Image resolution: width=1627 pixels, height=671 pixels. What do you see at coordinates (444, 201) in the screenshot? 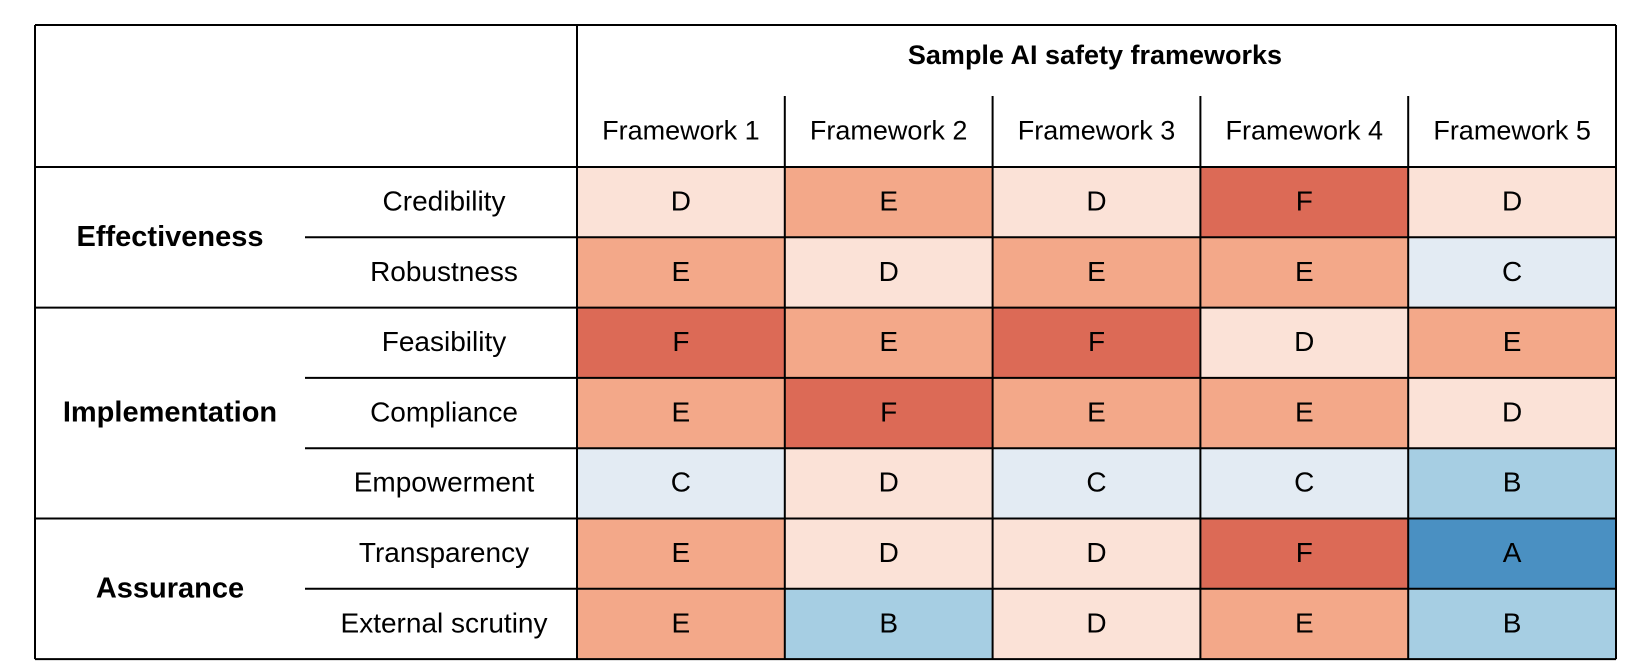
I see `row-label: Credibility` at bounding box center [444, 201].